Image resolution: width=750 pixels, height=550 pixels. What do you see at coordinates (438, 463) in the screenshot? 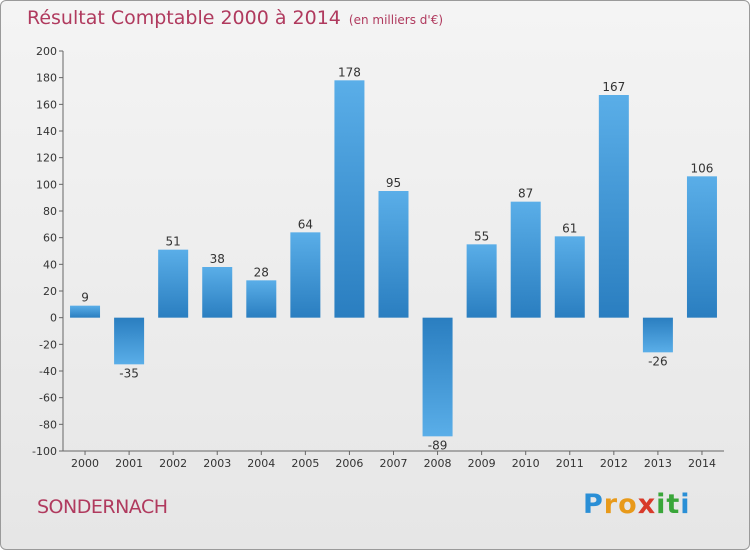
I see `x-tick-label: 2008` at bounding box center [438, 463].